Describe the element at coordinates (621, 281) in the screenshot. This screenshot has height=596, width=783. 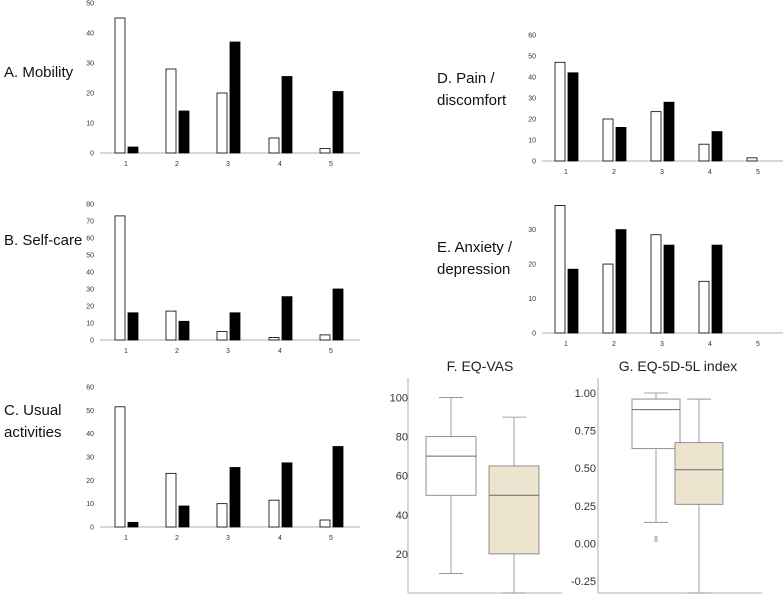
I see `bar-e-s2-c2` at that location.